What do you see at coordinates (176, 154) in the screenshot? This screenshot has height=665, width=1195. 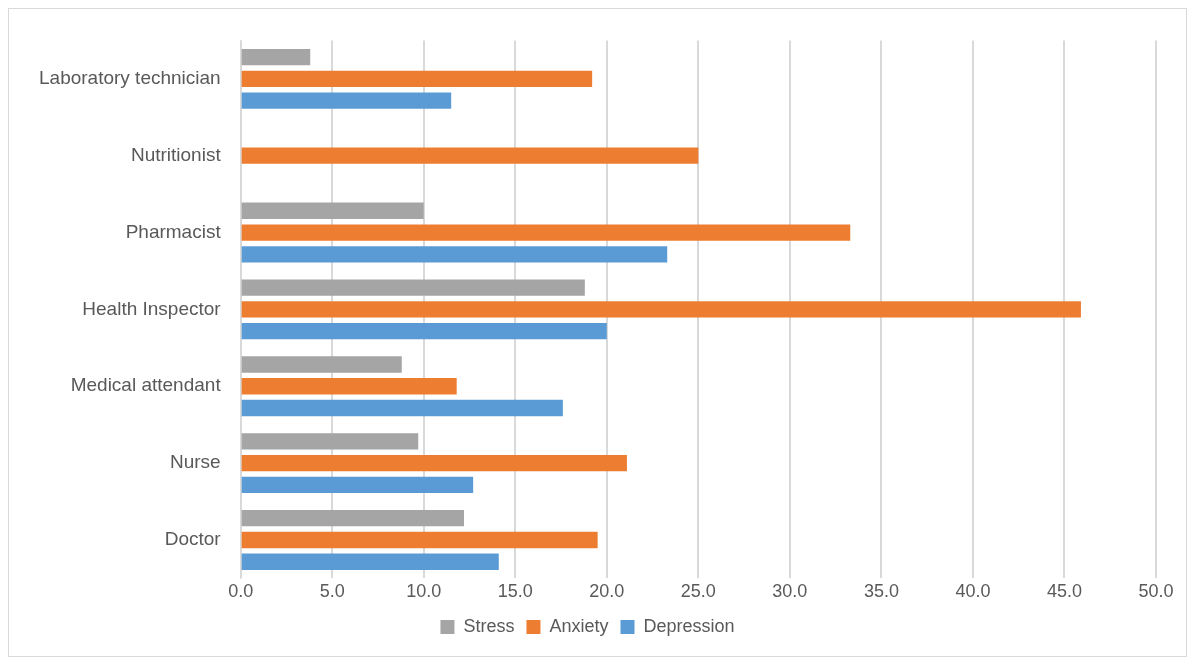 I see `y-tick-label: Nutritionist` at bounding box center [176, 154].